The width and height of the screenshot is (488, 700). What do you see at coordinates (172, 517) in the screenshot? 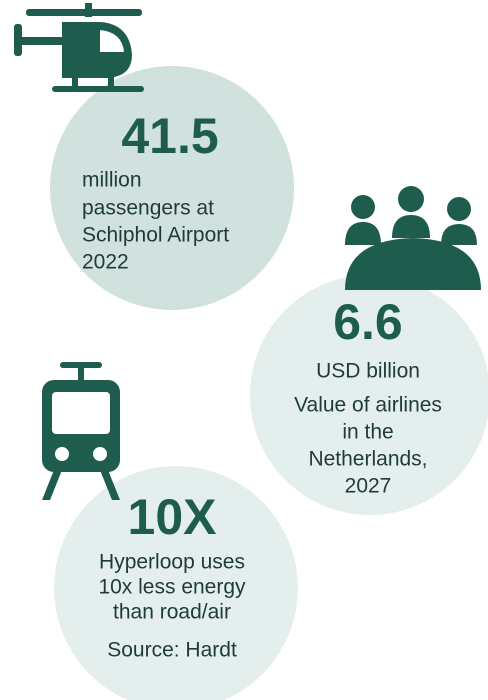
I see `stat-value: 10X` at bounding box center [172, 517].